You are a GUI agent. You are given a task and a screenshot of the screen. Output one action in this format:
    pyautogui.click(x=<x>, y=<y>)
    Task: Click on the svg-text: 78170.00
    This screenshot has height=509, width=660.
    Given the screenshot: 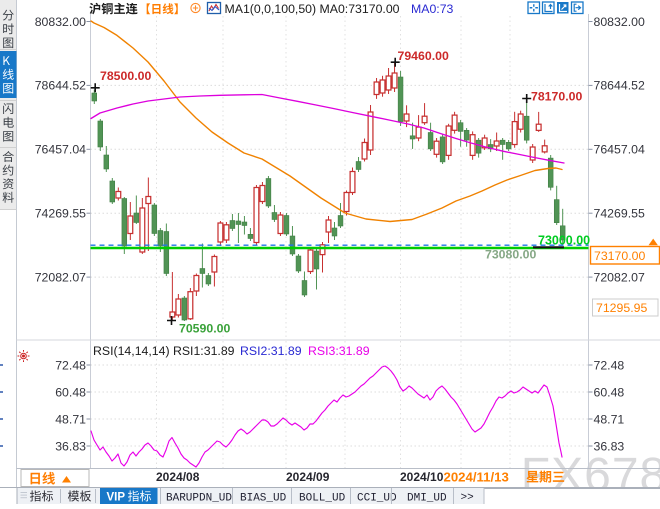 What is the action you would take?
    pyautogui.click(x=556, y=97)
    